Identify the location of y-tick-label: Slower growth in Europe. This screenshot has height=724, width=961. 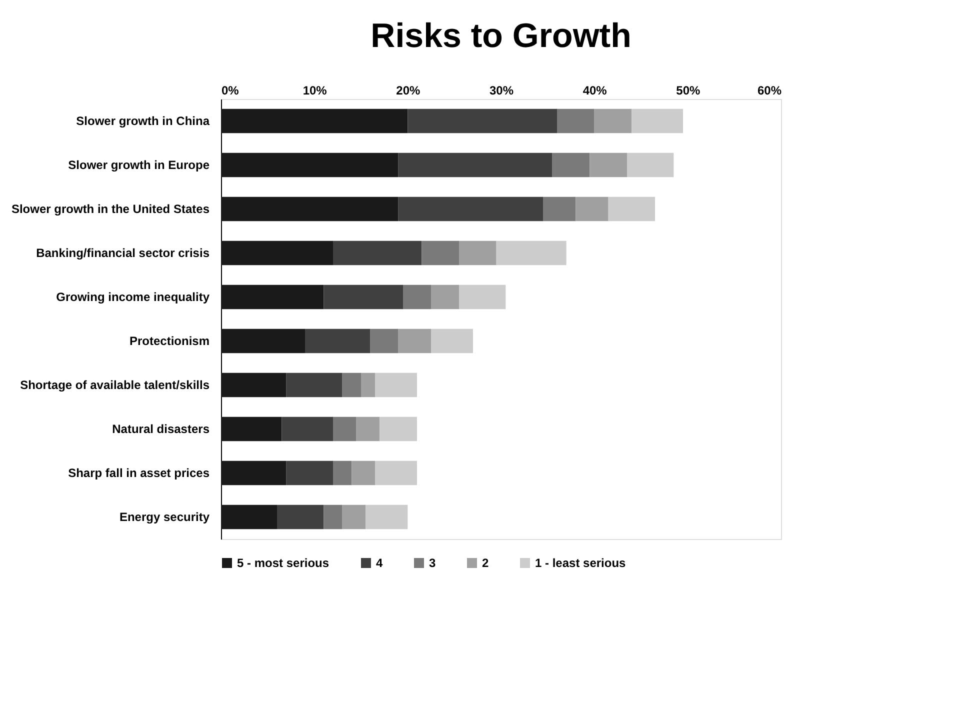
(139, 165).